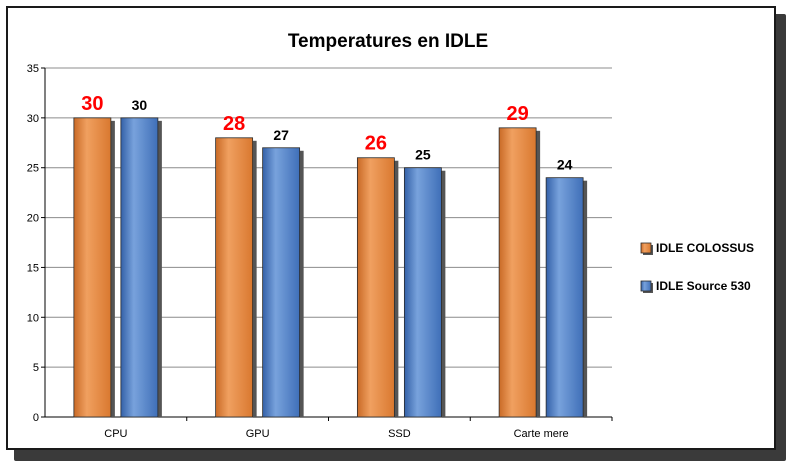 The image size is (800, 467). Describe the element at coordinates (33, 69) in the screenshot. I see `y-tick-label: 35` at that location.